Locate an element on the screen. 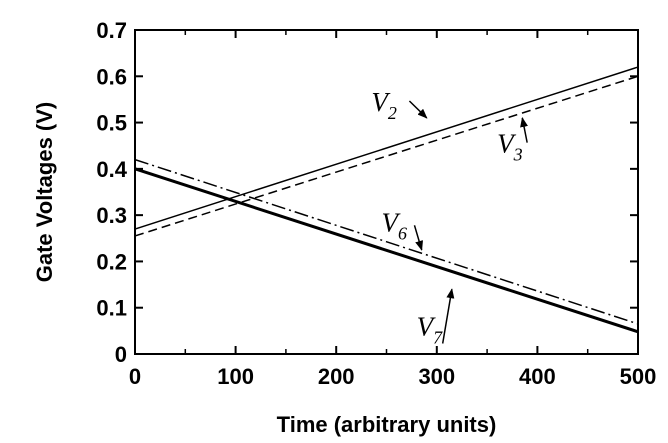  y-tick-label: 0.3 is located at coordinates (111, 215).